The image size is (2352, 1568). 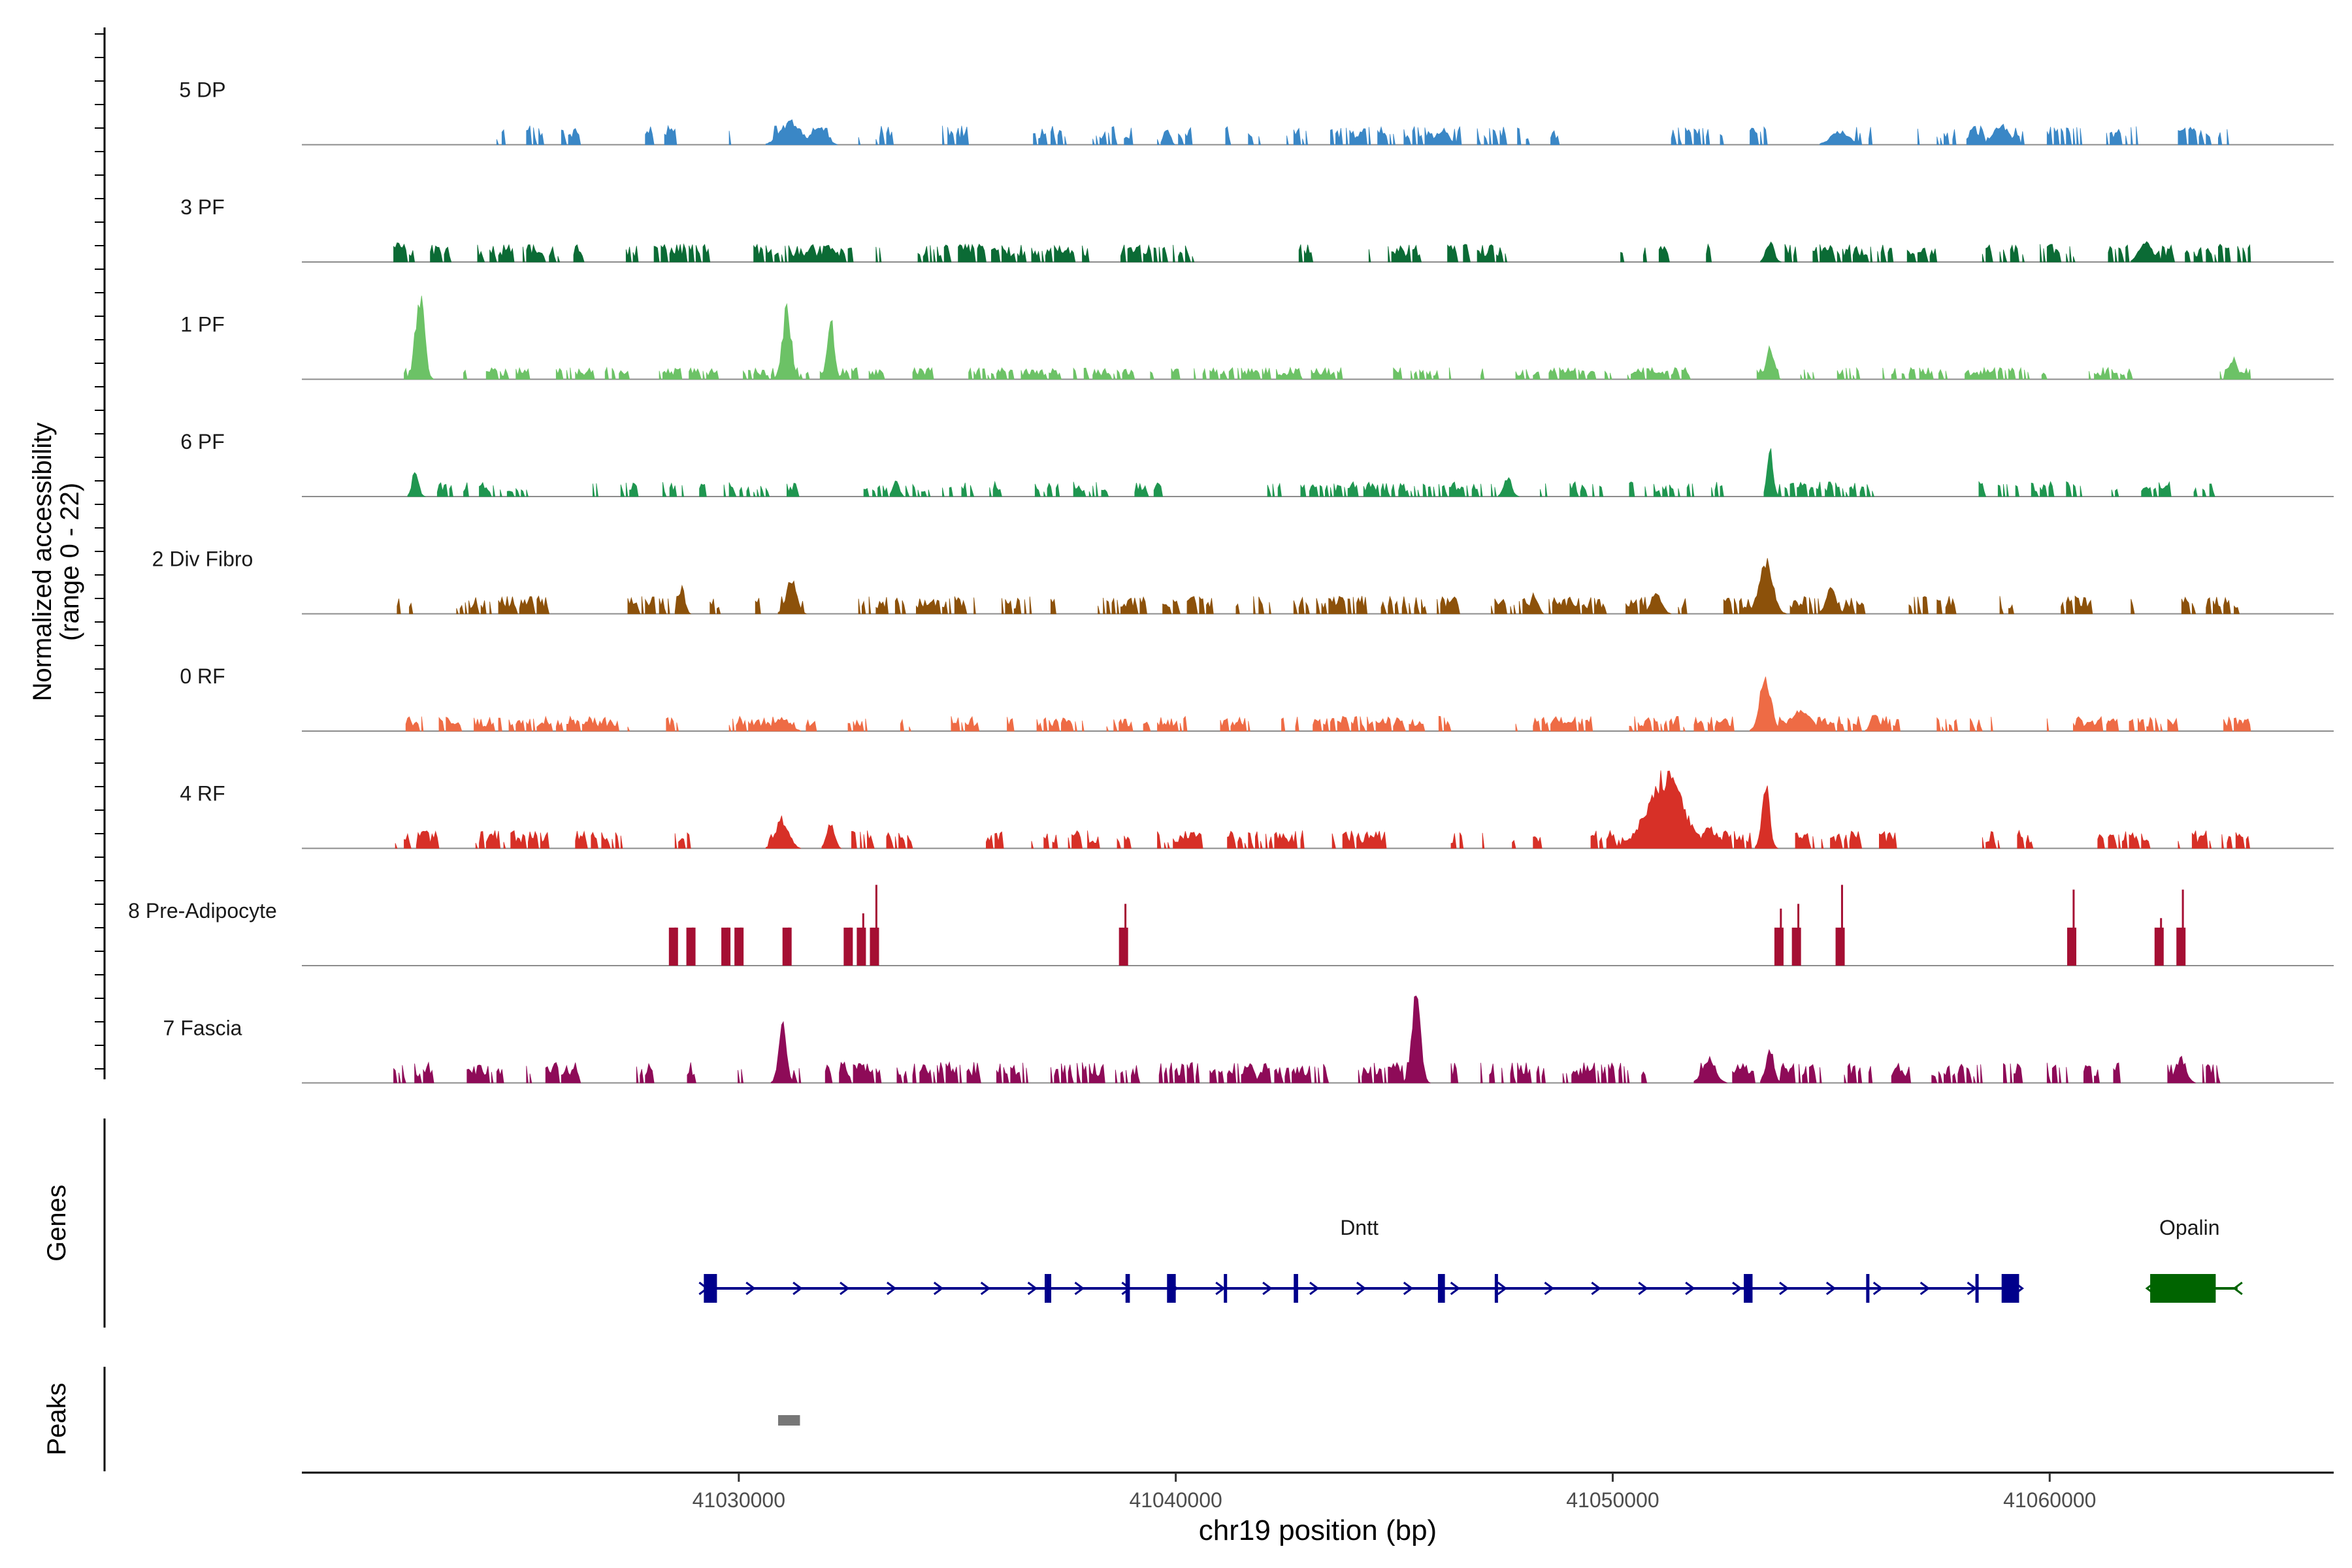 I want to click on track-label: 1 PF, so click(x=202, y=324).